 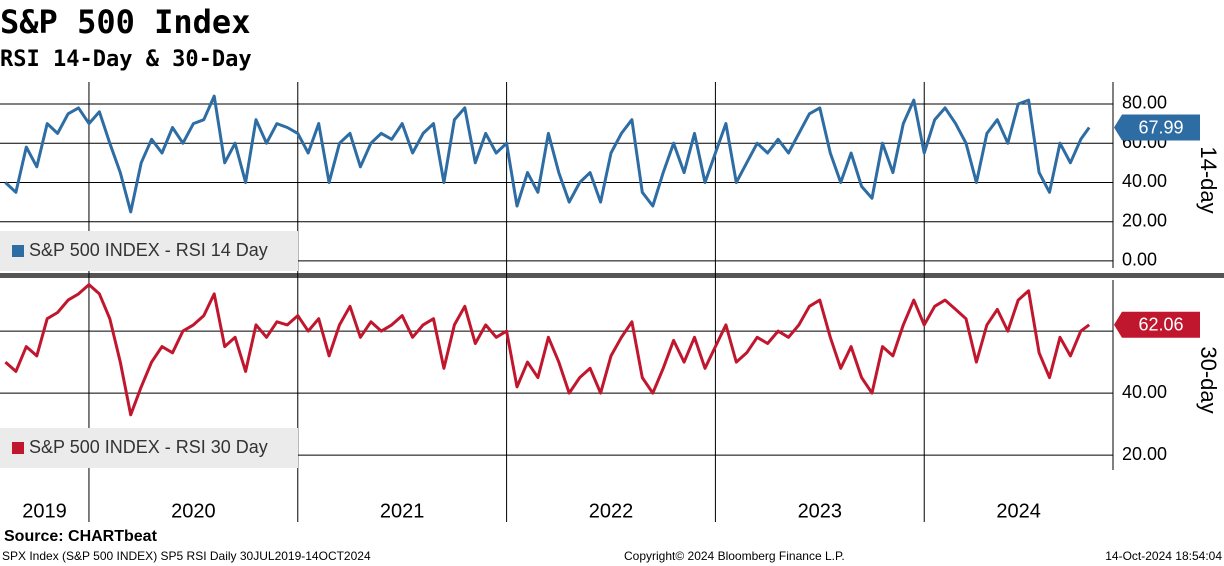 What do you see at coordinates (81, 536) in the screenshot?
I see `source-note: Source: CHARTbeat` at bounding box center [81, 536].